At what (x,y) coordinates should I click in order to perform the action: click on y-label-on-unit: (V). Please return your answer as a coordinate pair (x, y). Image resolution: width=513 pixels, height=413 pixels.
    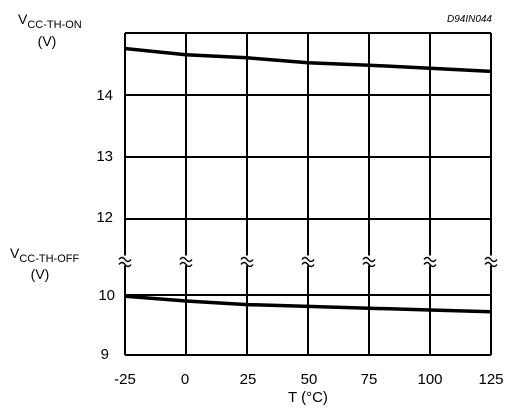
    Looking at the image, I should click on (47, 41).